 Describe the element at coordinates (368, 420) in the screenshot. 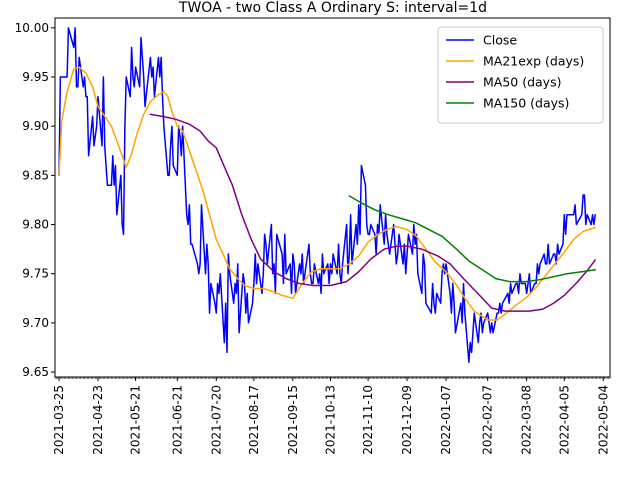

I see `x-tick-label: 2021-11-10` at that location.